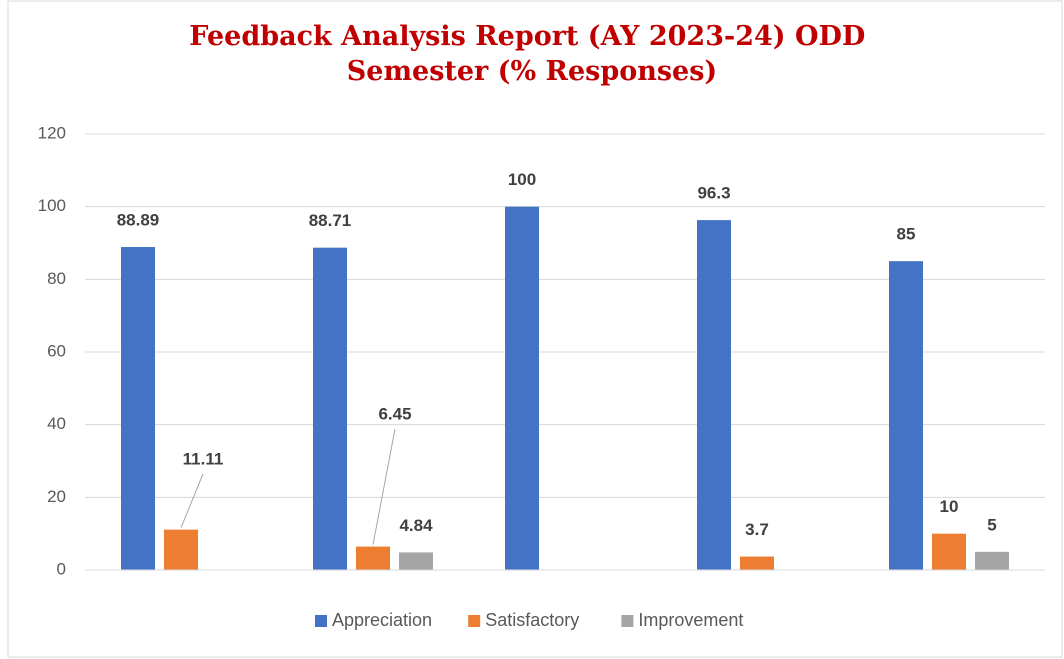  What do you see at coordinates (56, 423) in the screenshot?
I see `y-tick-label: 40` at bounding box center [56, 423].